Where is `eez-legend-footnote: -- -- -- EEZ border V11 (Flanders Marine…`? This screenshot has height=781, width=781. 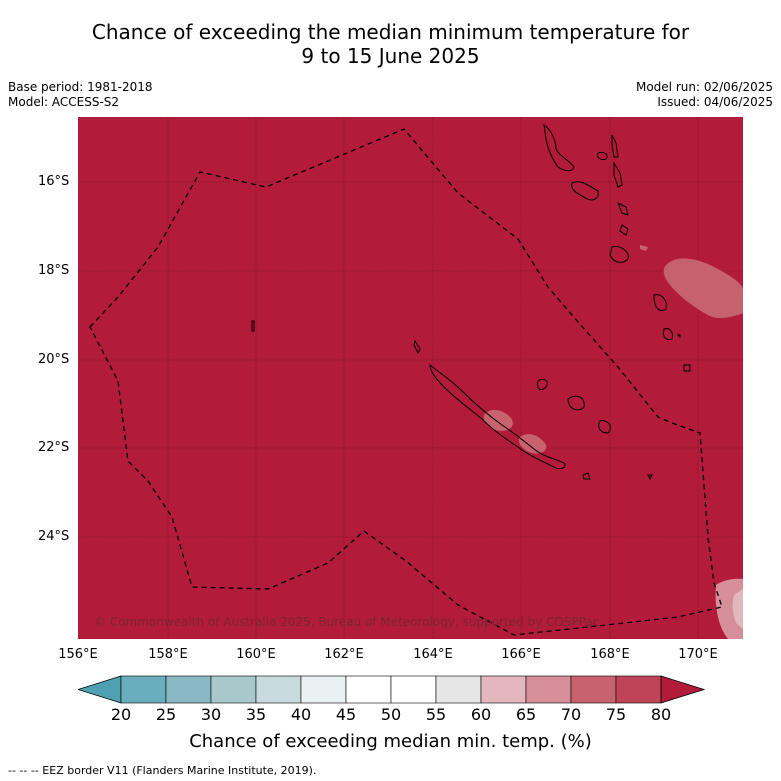
eez-legend-footnote: -- -- -- EEZ border V11 (Flanders Marine… is located at coordinates (162, 770).